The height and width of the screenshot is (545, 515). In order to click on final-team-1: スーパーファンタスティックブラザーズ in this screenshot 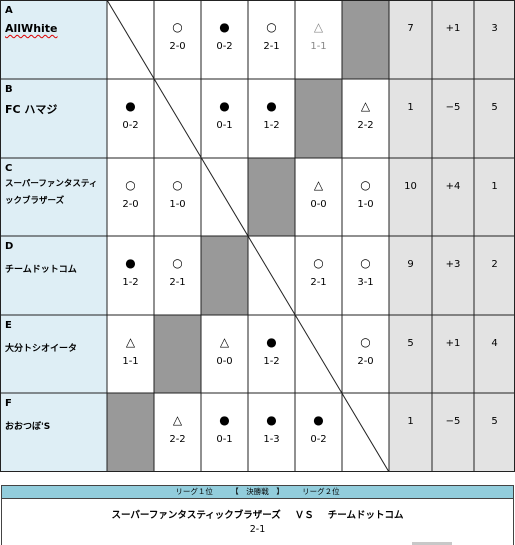, I will do `click(196, 515)`.